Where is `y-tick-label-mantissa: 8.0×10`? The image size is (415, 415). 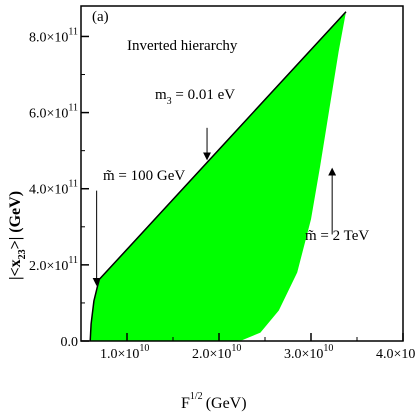
y-tick-label-mantissa: 8.0×10 is located at coordinates (48, 37).